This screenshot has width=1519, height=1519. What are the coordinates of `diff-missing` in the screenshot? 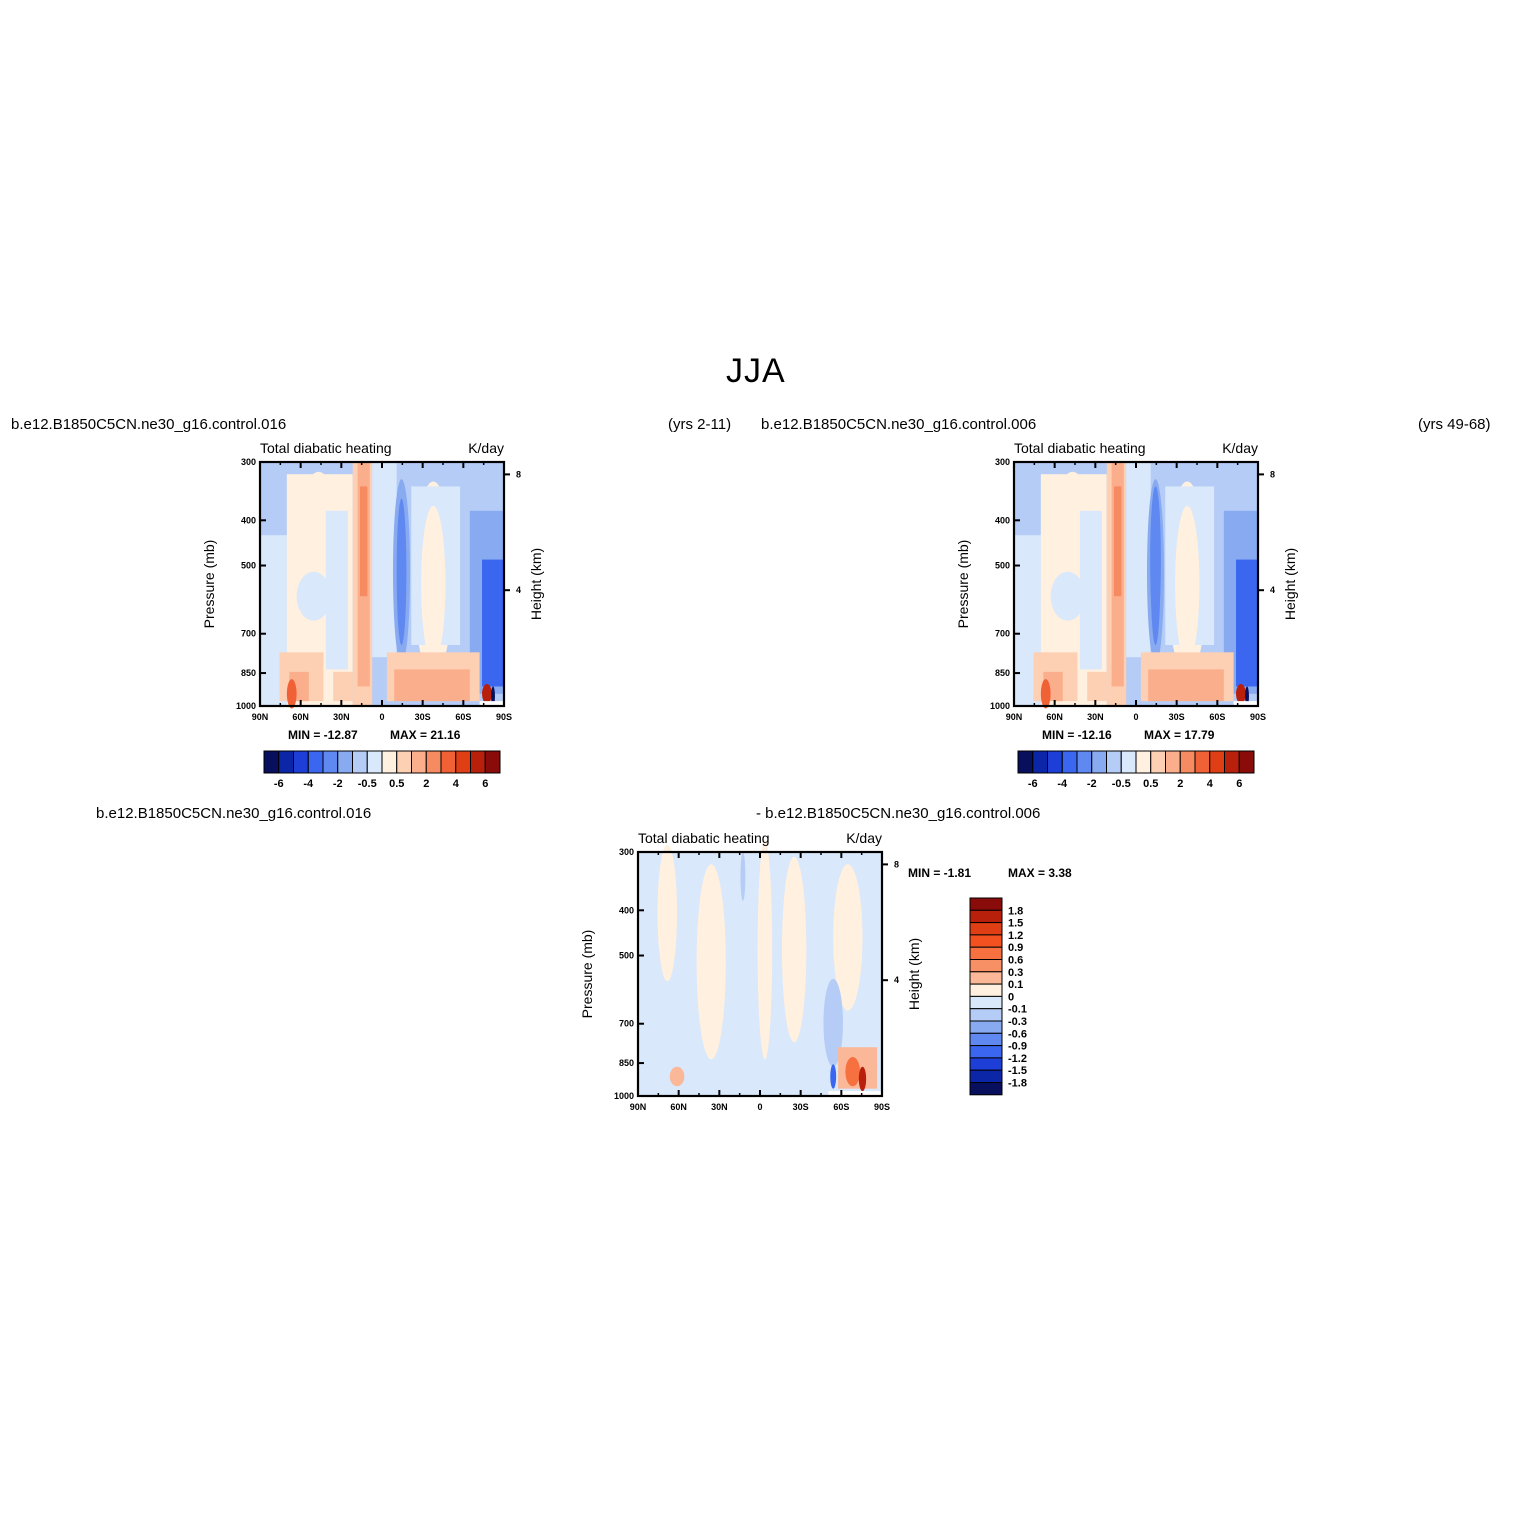 It's located at (855, 1093).